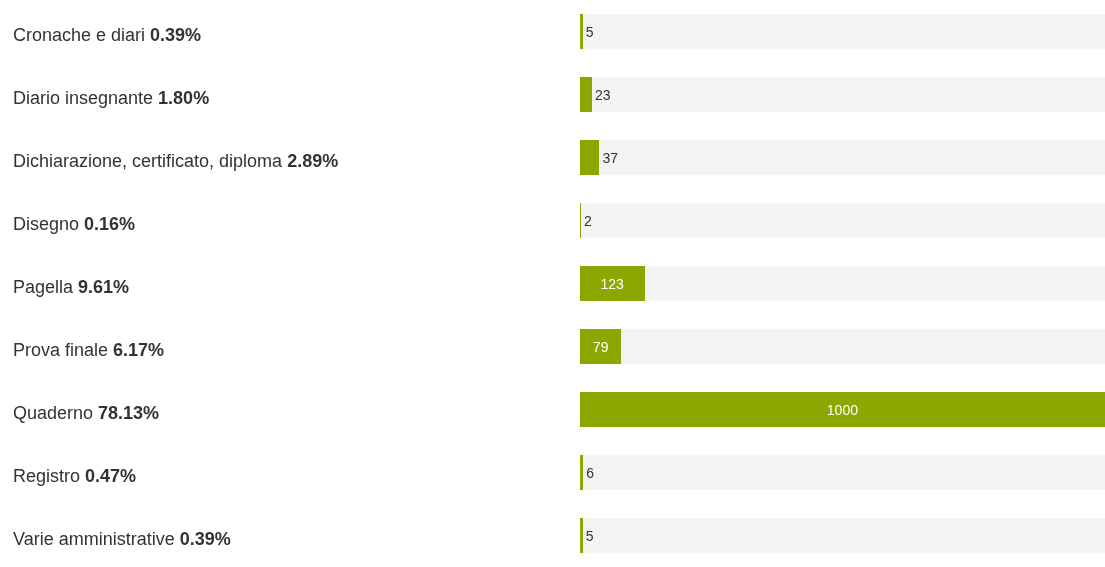  Describe the element at coordinates (590, 472) in the screenshot. I see `data-label: 6` at that location.